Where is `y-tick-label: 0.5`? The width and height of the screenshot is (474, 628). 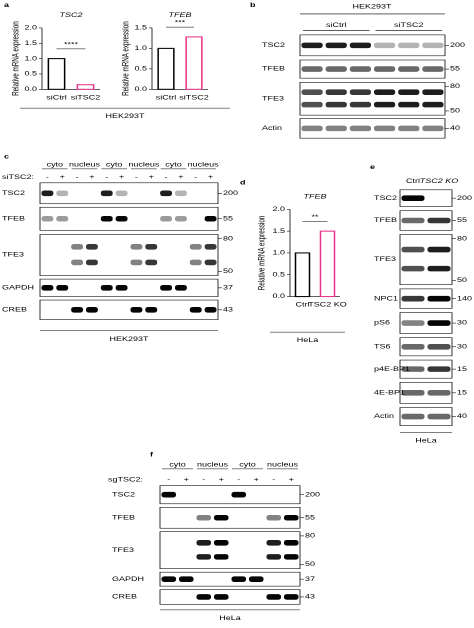
y-tick-label: 0.5 is located at coordinates (30, 73).